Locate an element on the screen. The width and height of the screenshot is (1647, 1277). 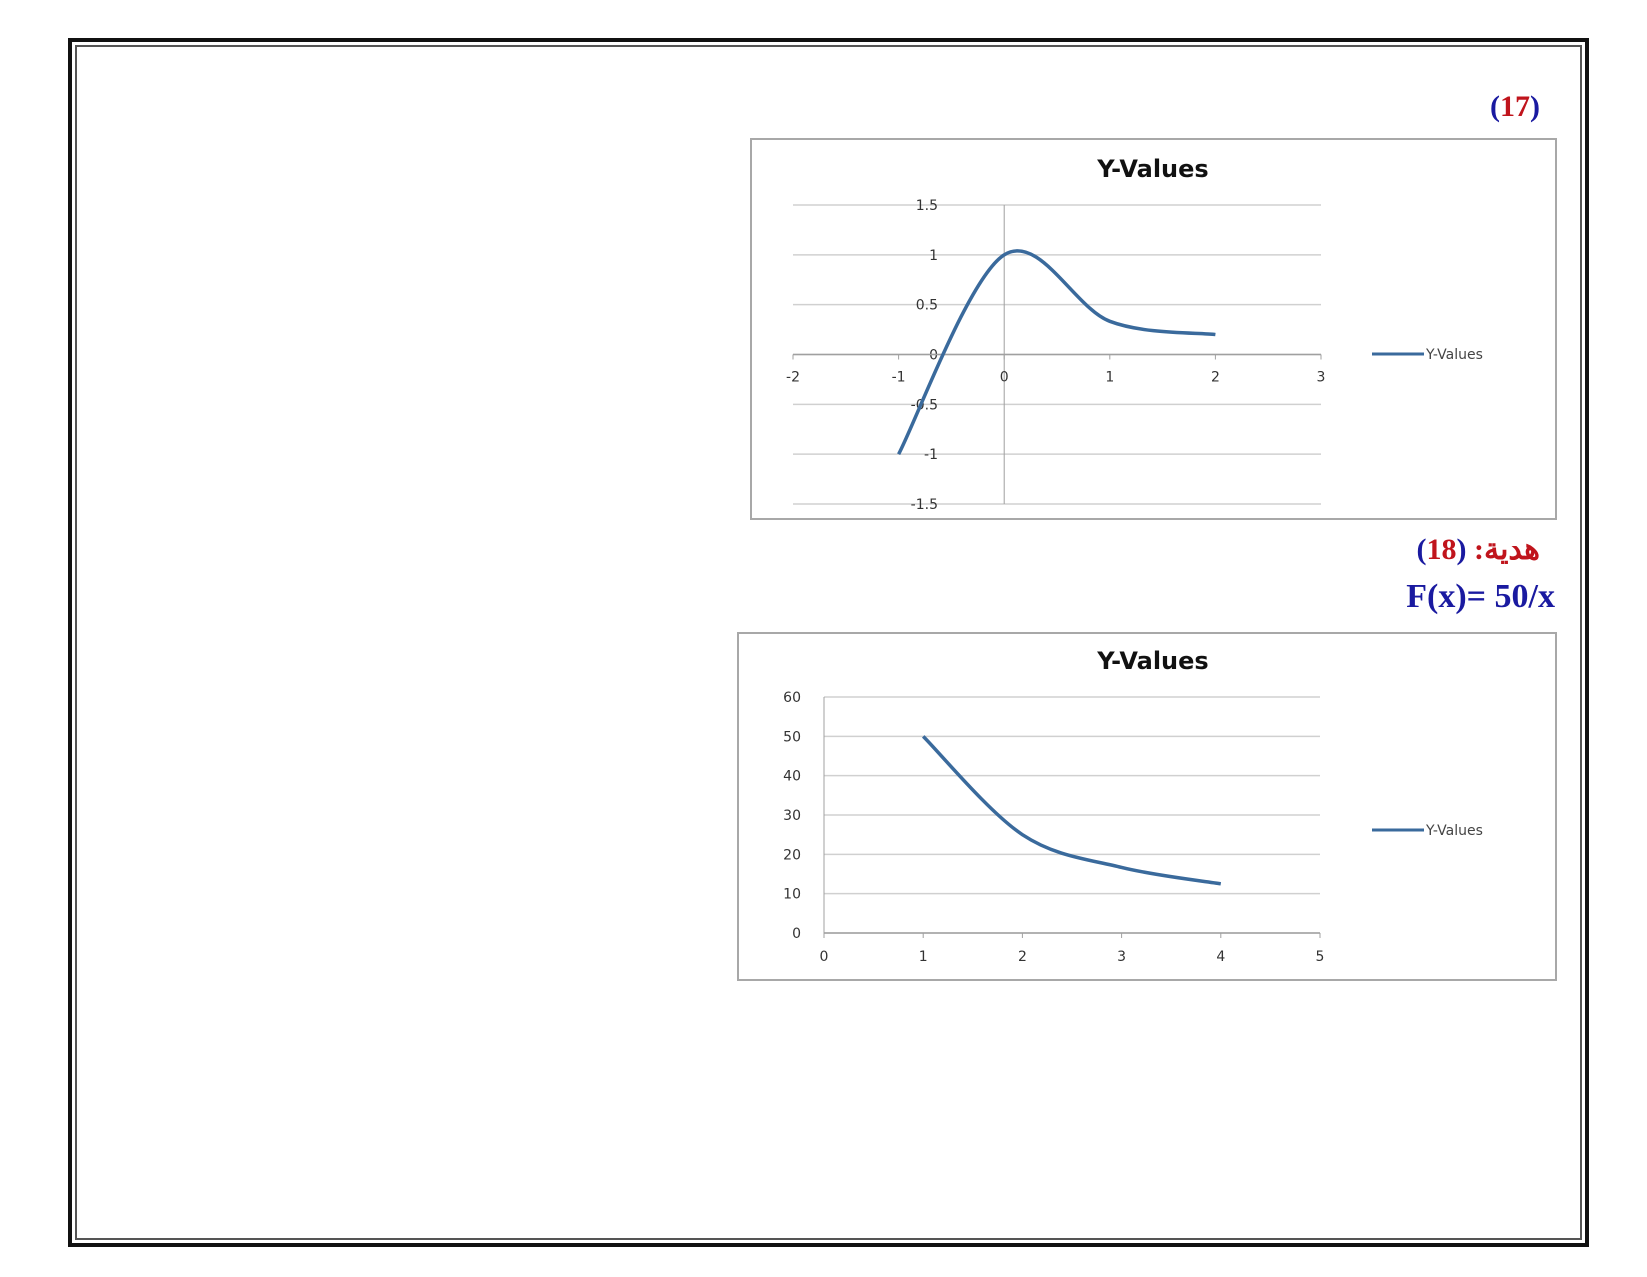
y-tick-label: 10 is located at coordinates (792, 895).